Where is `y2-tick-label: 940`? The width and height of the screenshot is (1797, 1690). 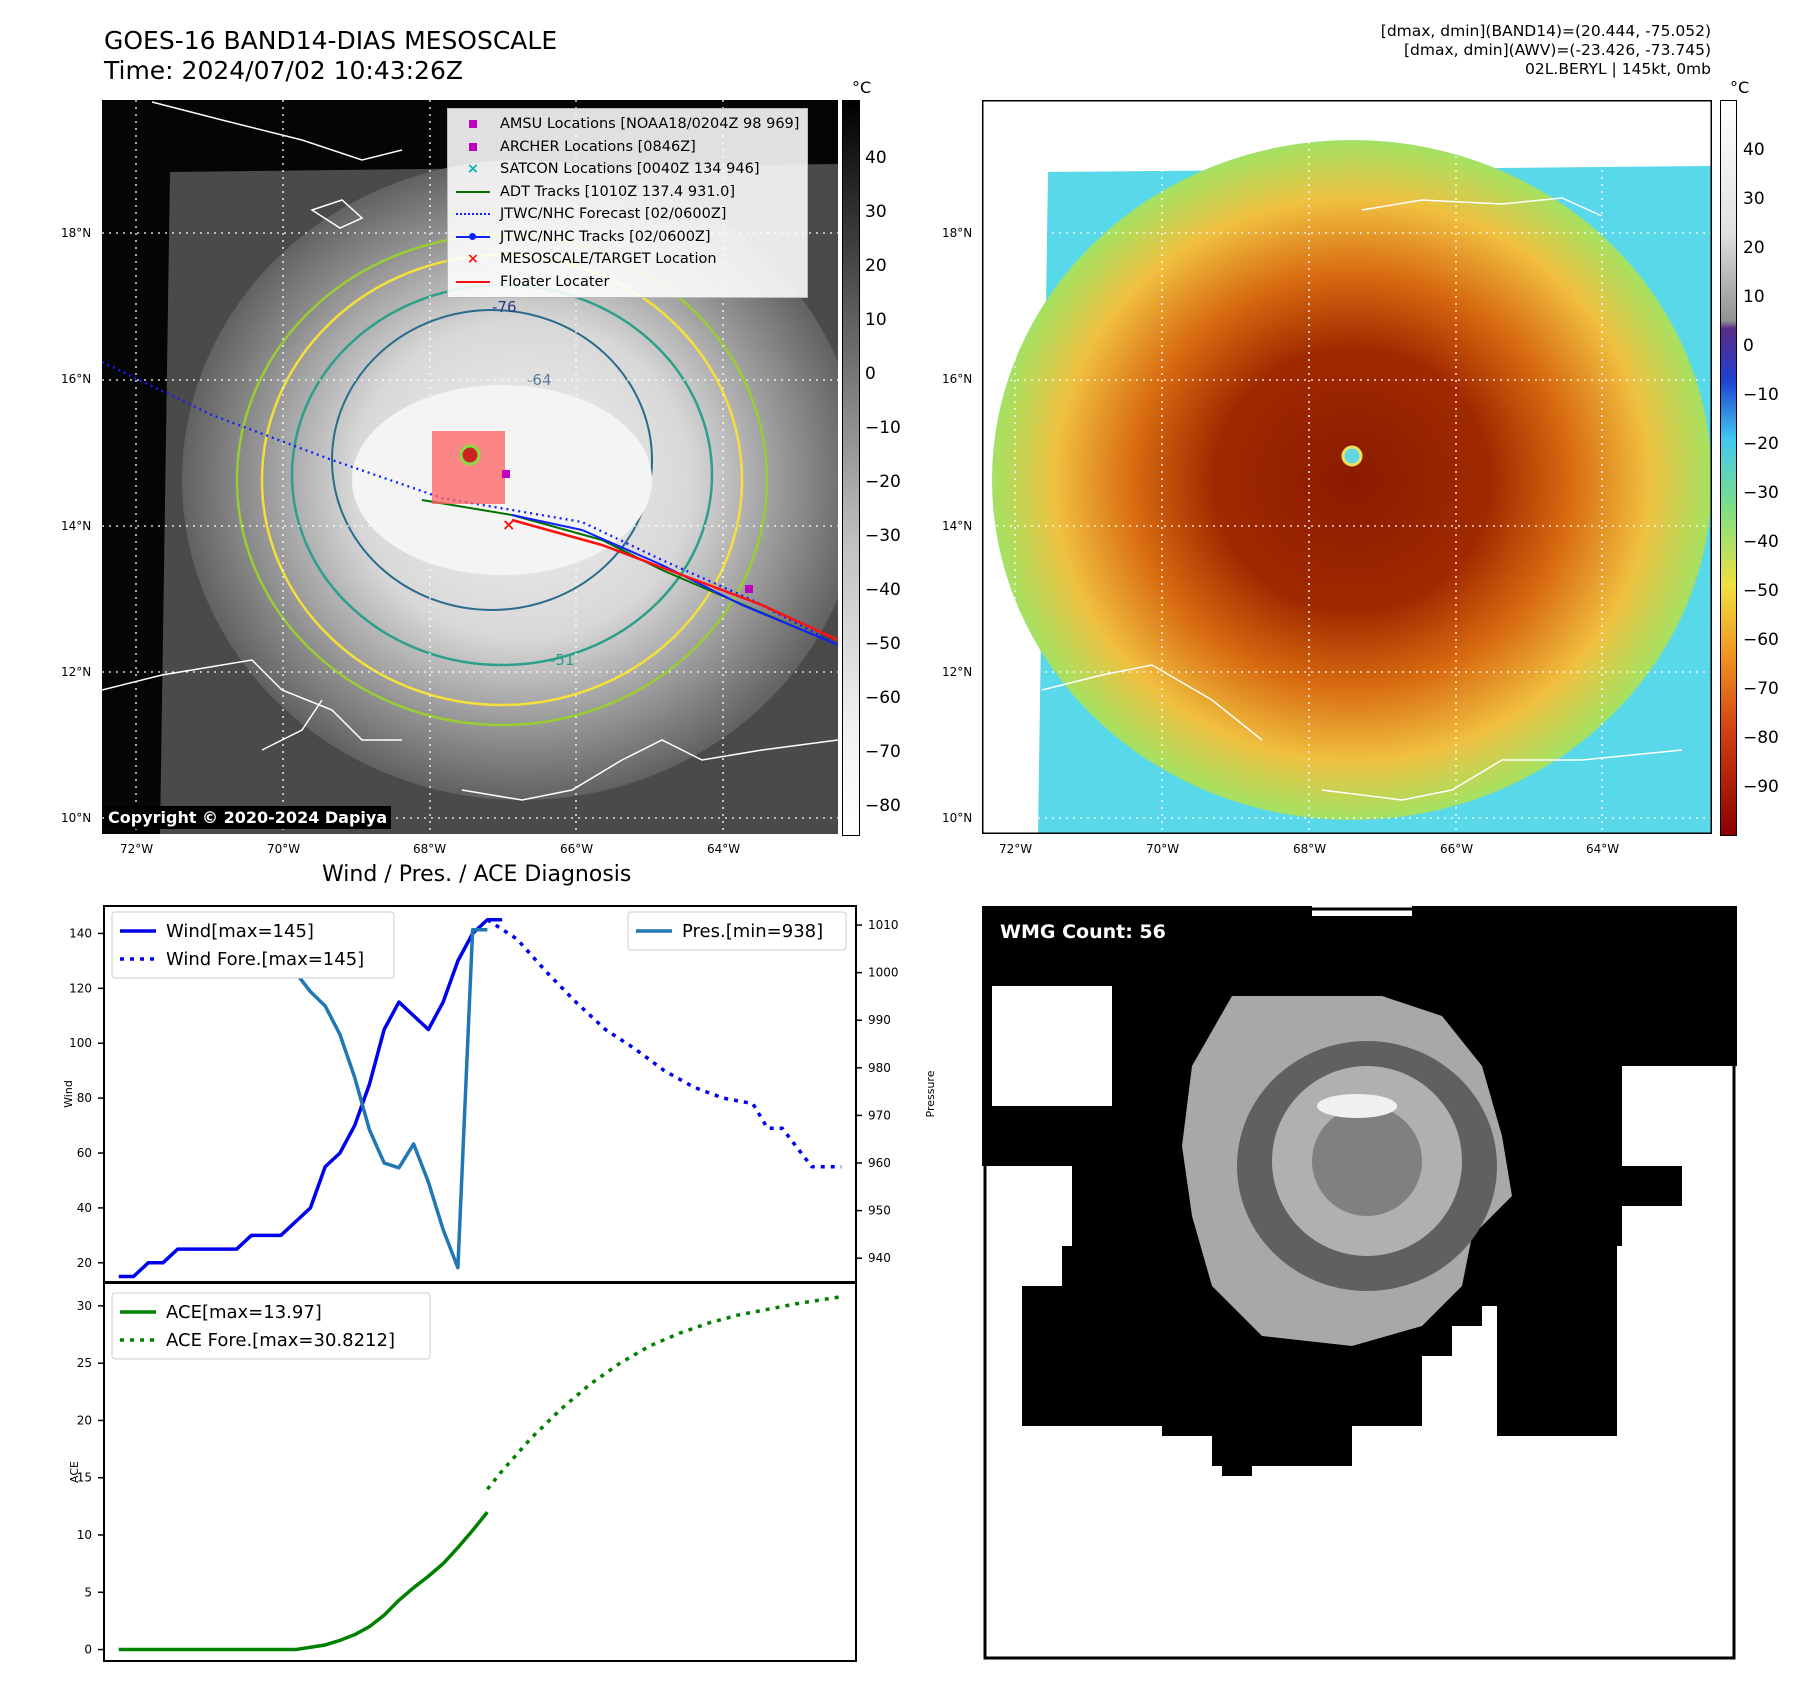
y2-tick-label: 940 is located at coordinates (879, 1258).